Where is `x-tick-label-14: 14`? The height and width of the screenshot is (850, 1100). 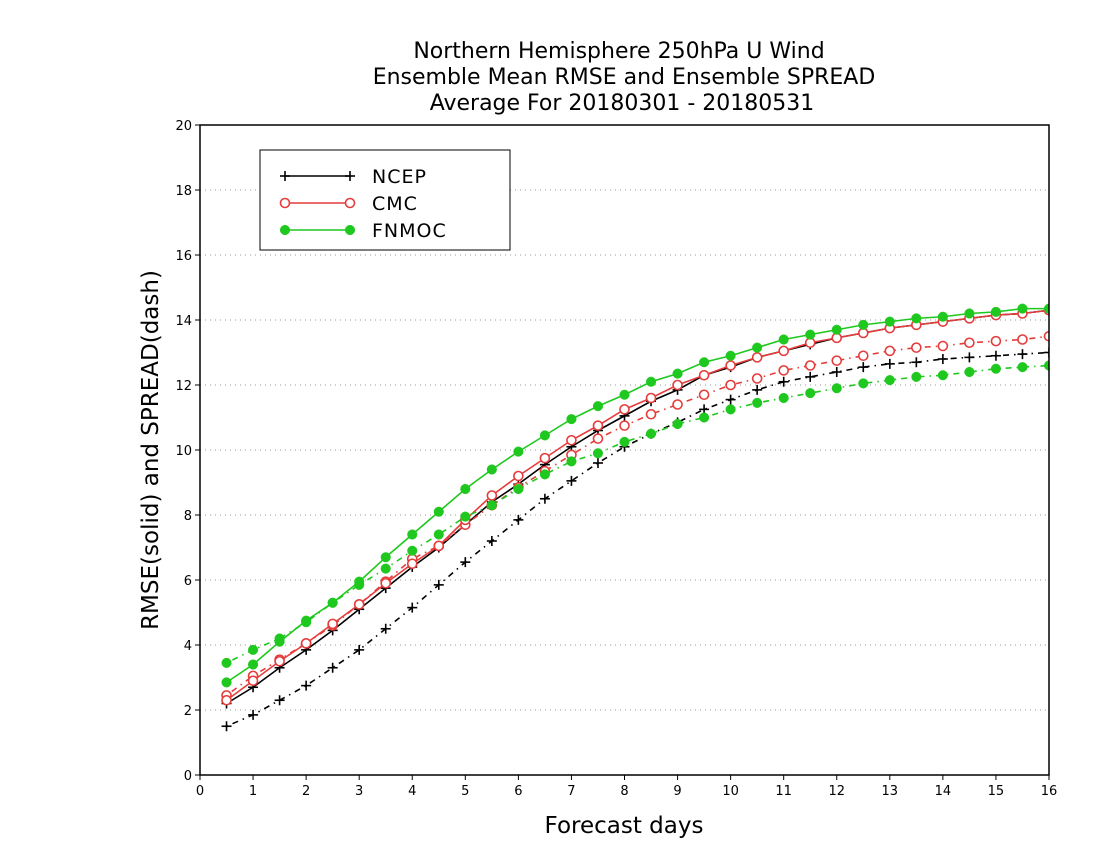
x-tick-label-14: 14 is located at coordinates (943, 791).